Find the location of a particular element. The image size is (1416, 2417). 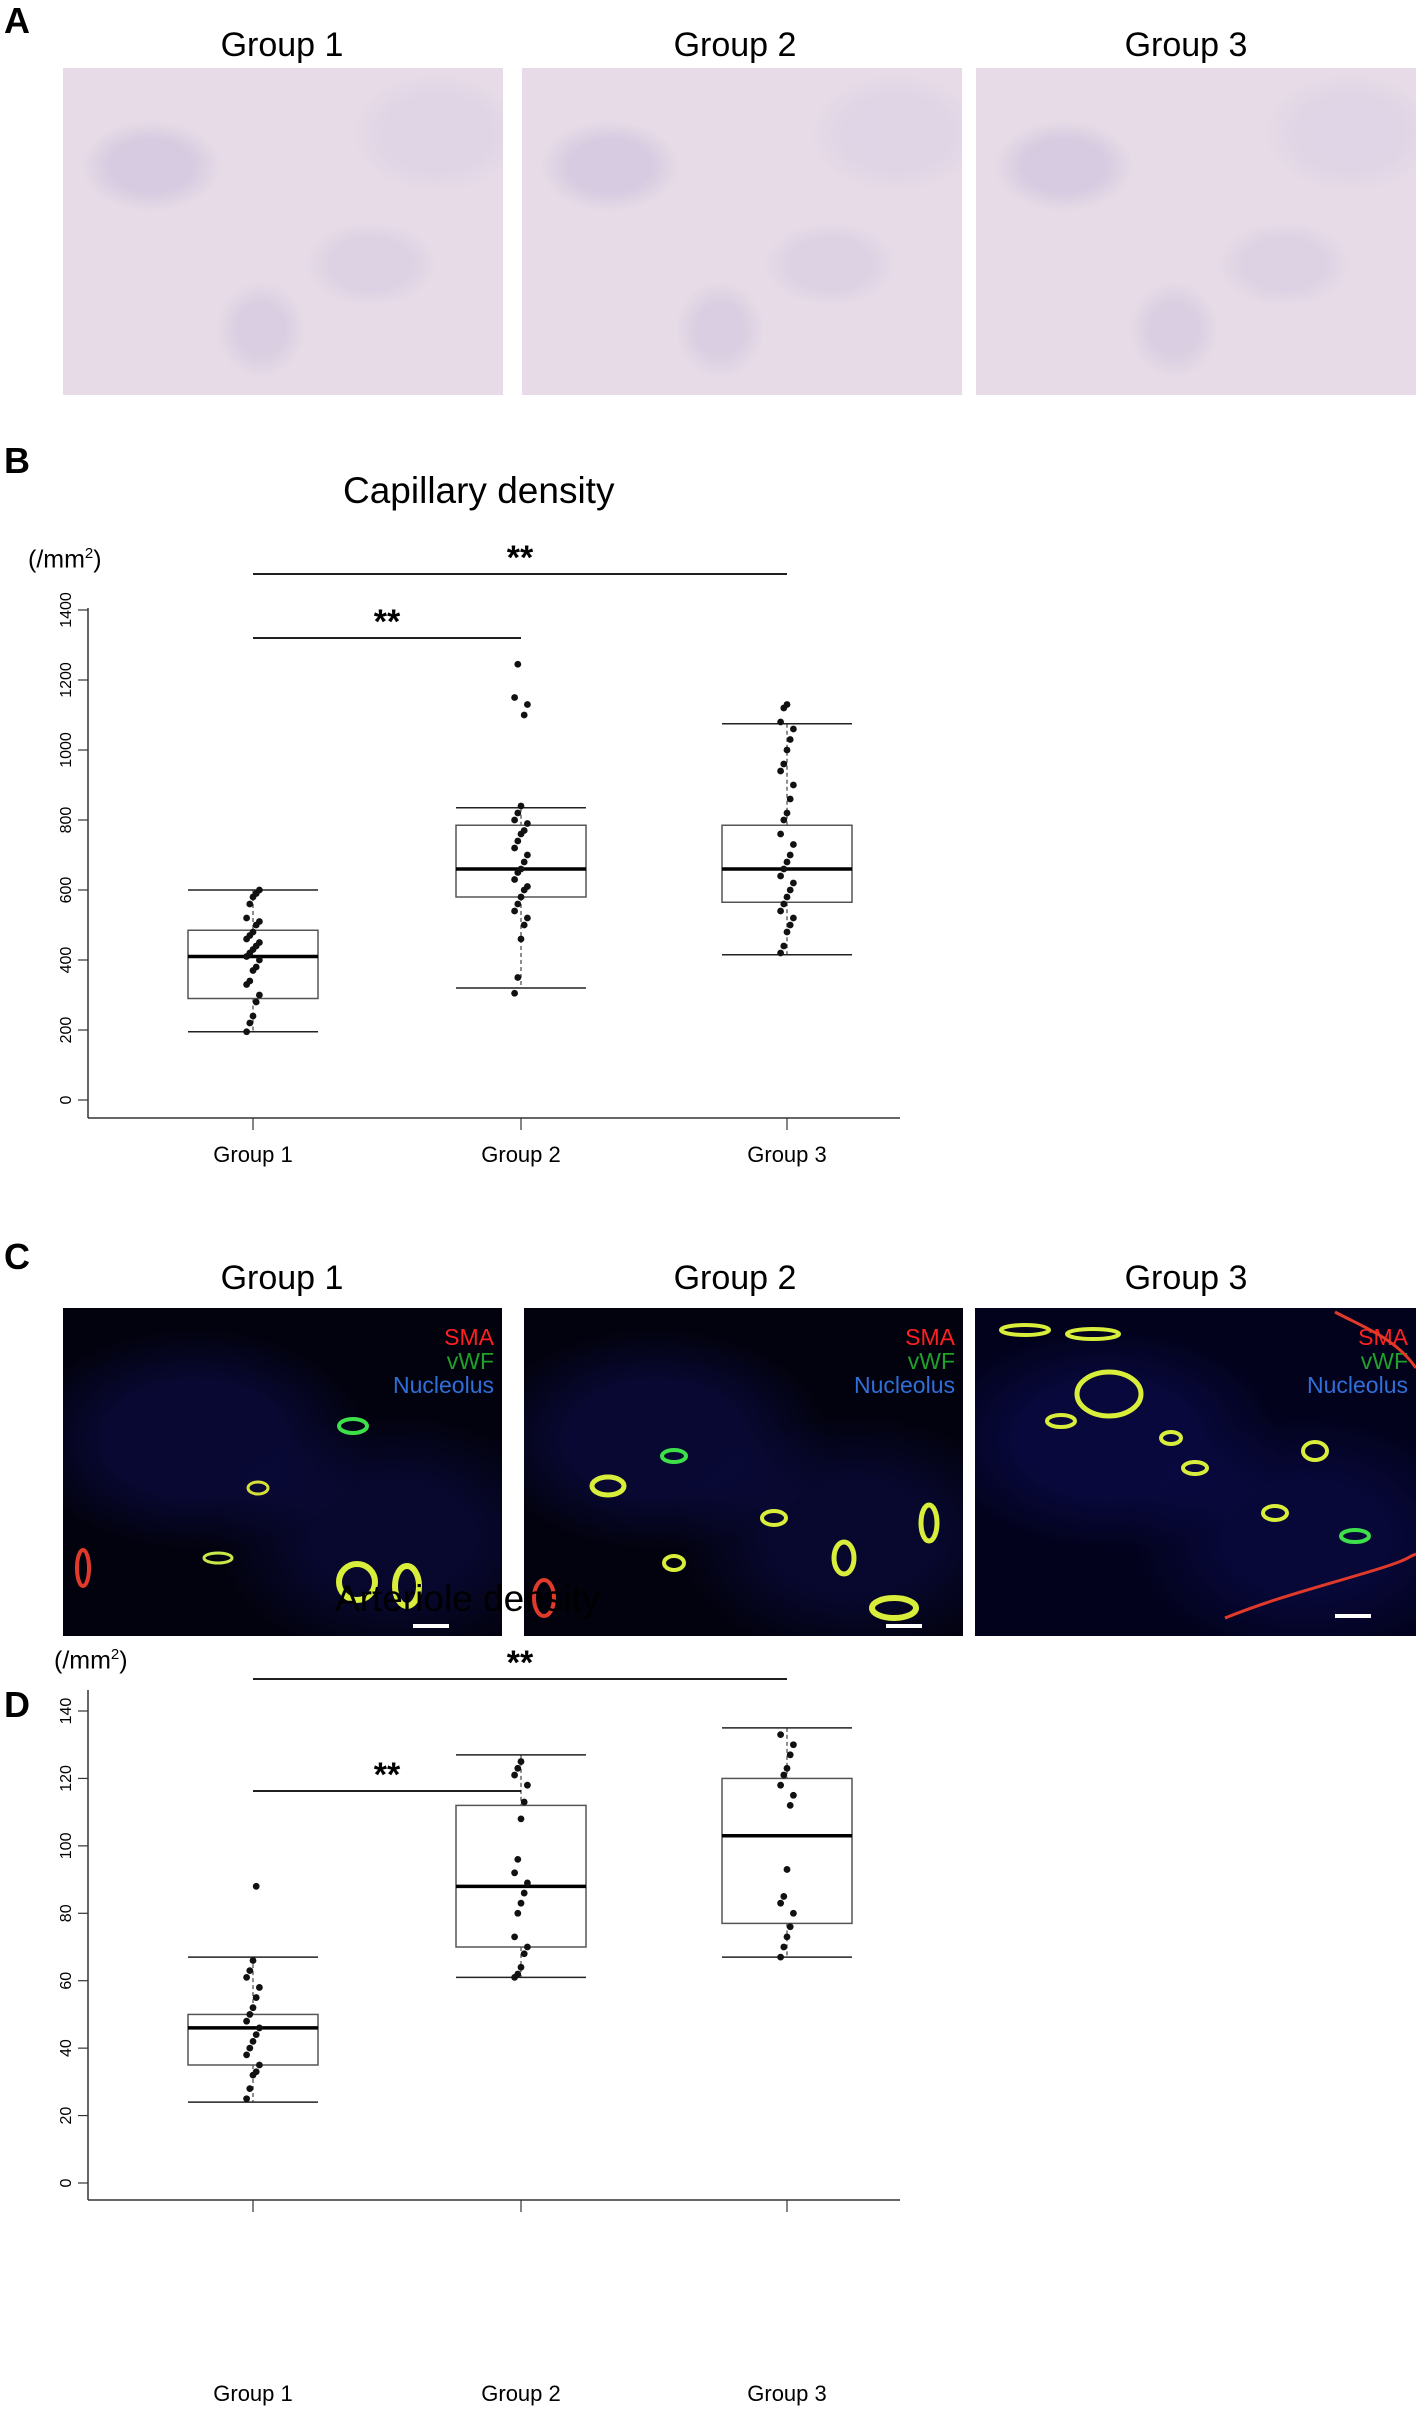

panel-a-title-group-2: Group 2 is located at coordinates (735, 45).